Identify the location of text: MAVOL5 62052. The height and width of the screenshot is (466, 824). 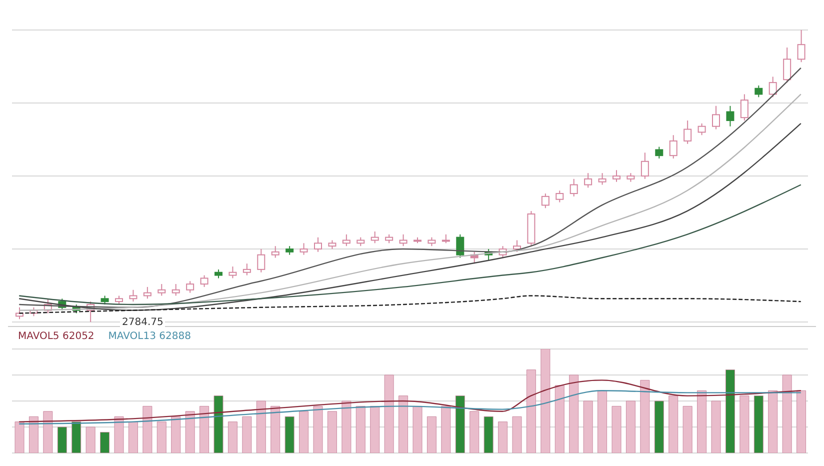
(56, 336).